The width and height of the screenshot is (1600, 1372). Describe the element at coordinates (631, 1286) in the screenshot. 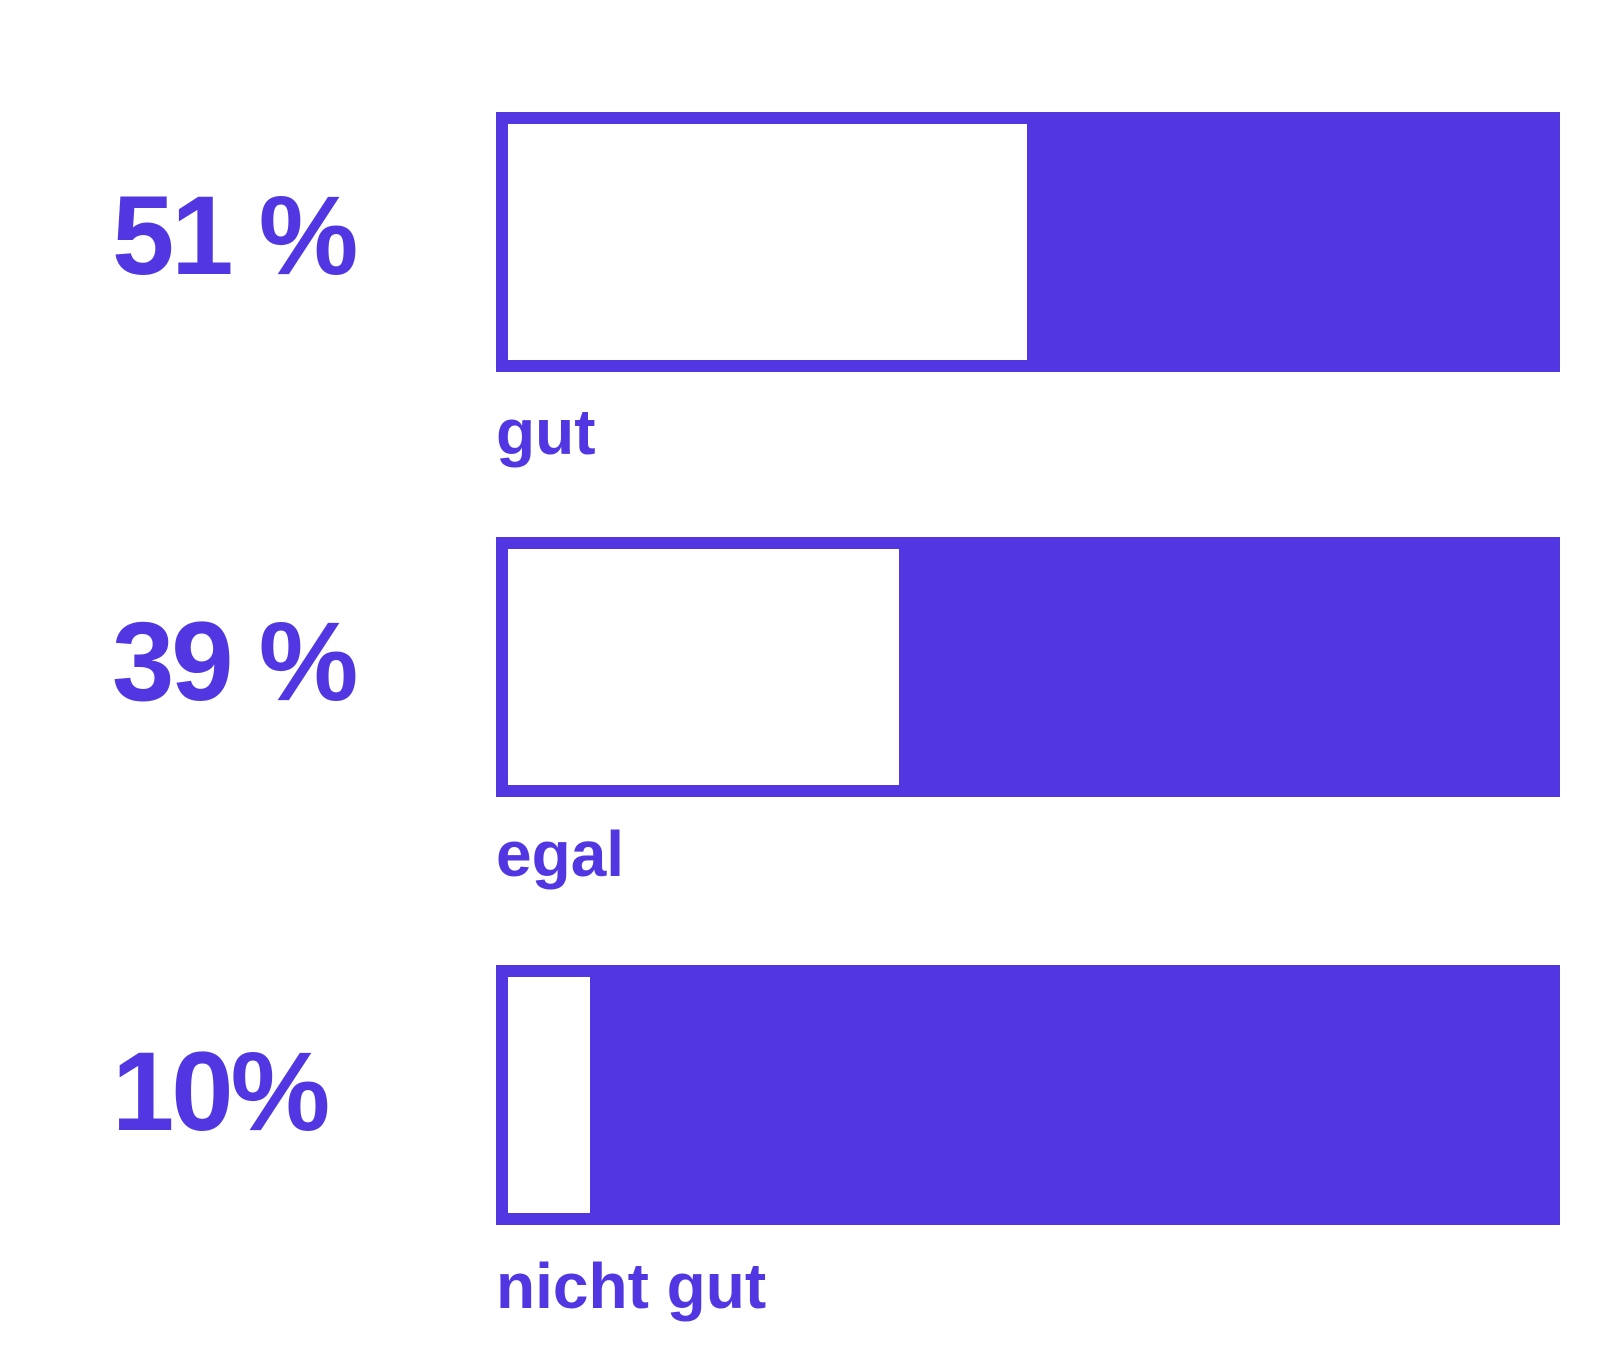

I see `category-label: nicht gut` at that location.